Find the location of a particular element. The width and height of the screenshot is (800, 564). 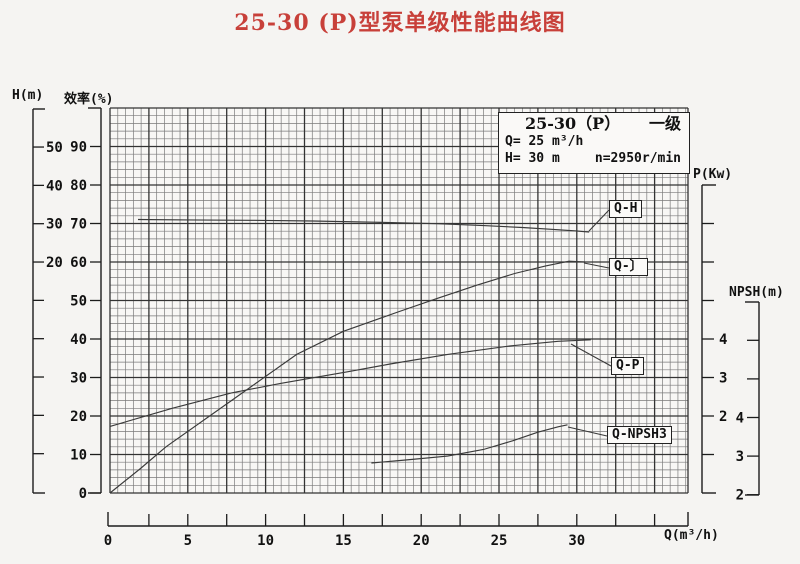

curve-q-p is located at coordinates (350, 383).